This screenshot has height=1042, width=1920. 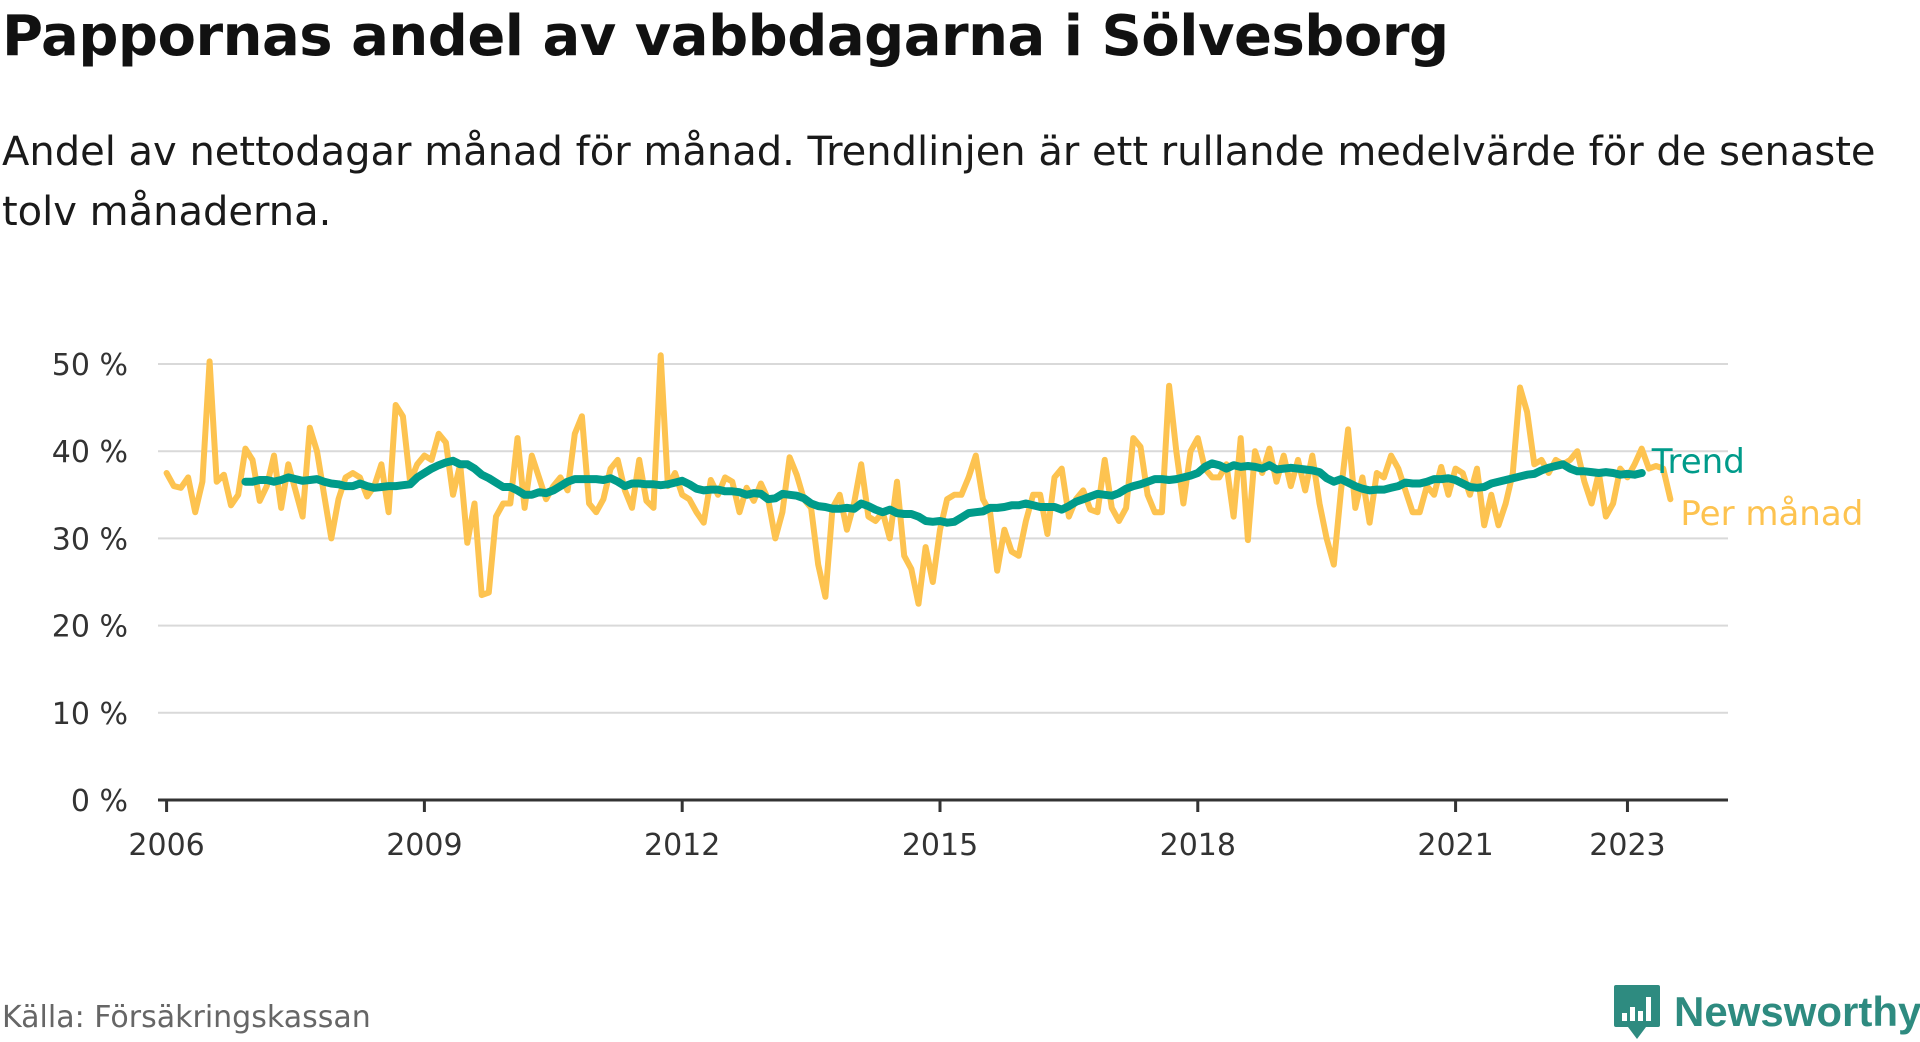 I want to click on series-label-trend: Trend, so click(x=1698, y=462).